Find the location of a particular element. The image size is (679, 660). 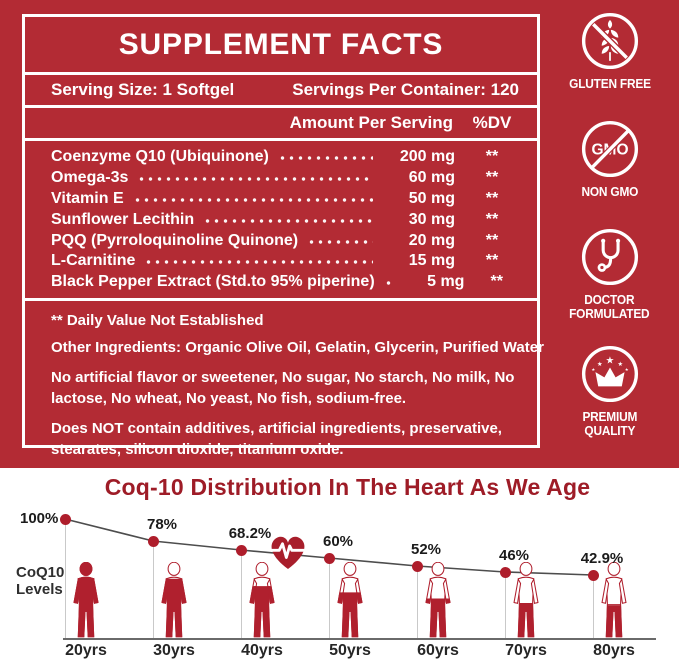

ingredient-row: L-Carnitine 15 mg ** is located at coordinates (290, 261).